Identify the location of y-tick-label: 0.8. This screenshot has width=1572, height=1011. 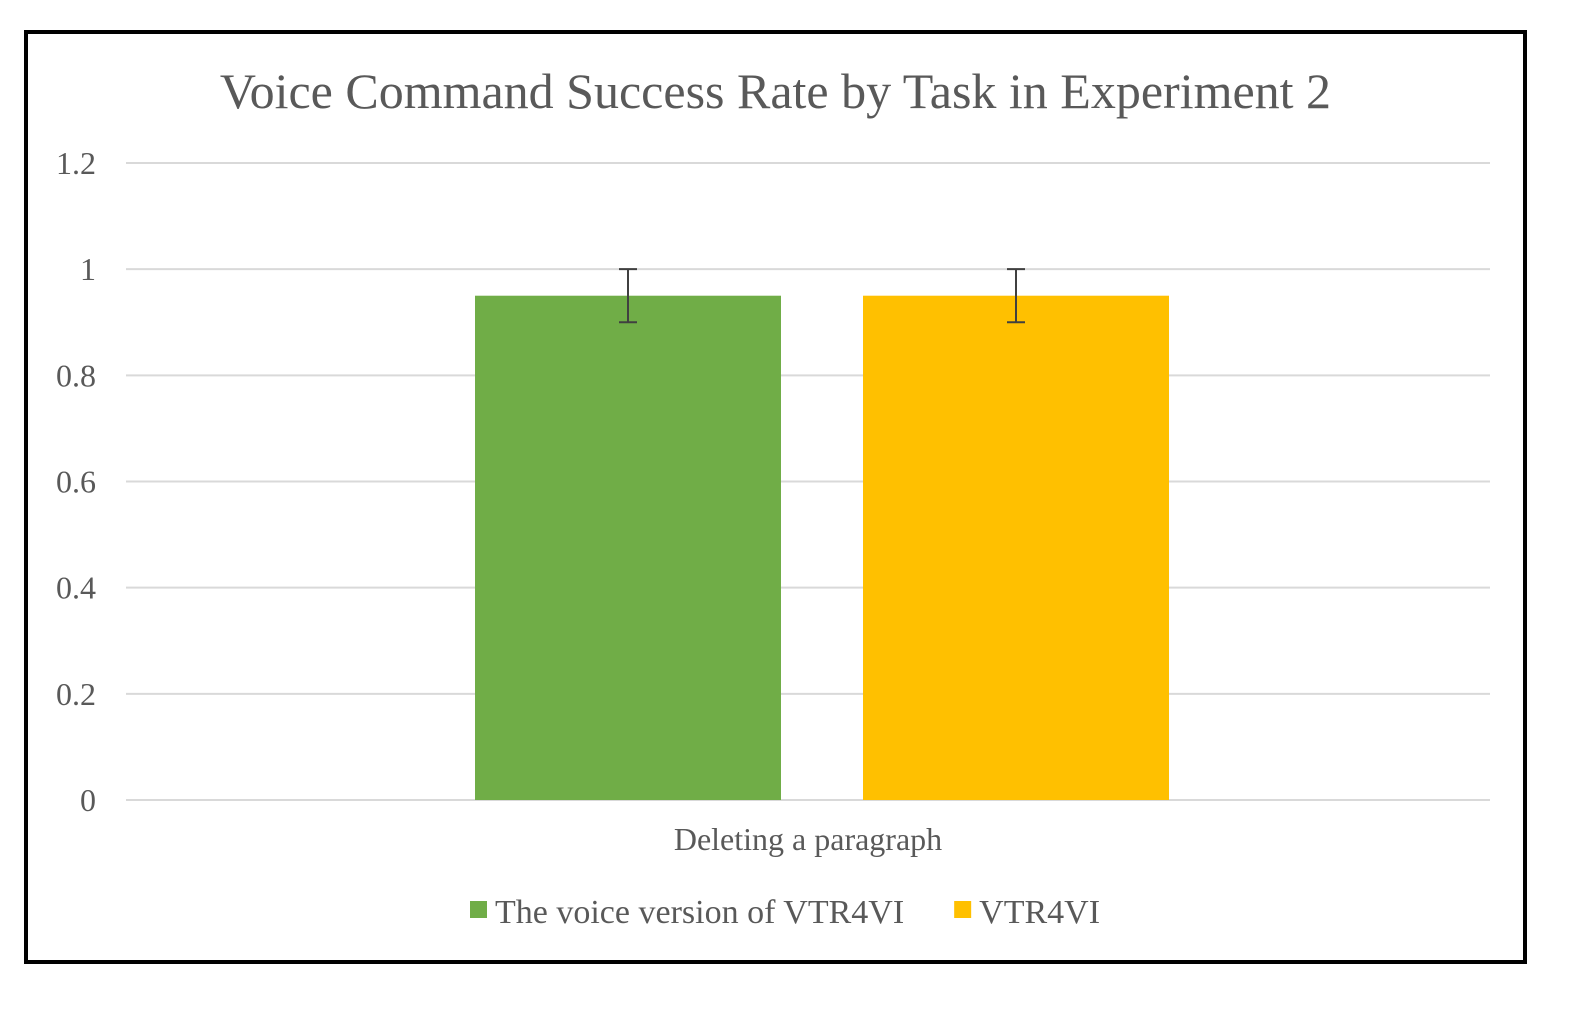
(76, 375).